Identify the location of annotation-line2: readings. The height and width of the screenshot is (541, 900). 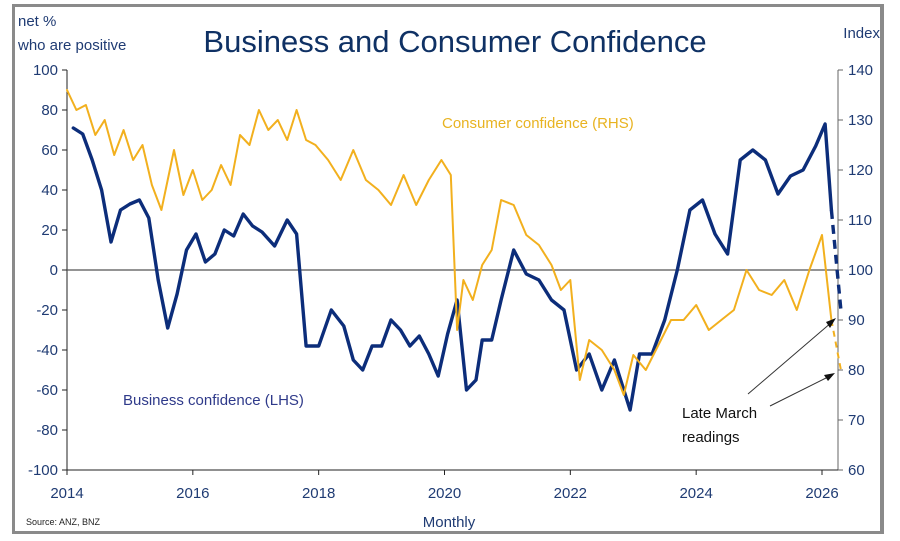
(711, 437).